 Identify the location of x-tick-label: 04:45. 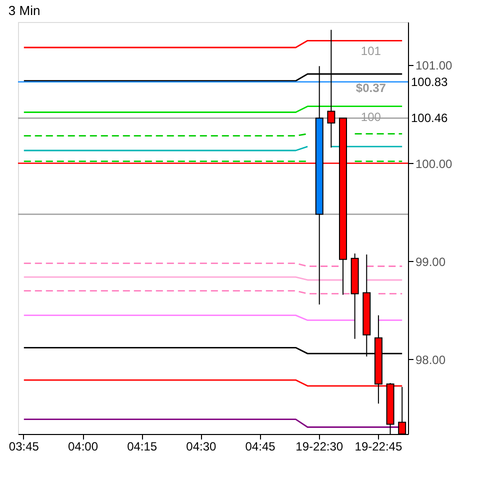
(260, 447).